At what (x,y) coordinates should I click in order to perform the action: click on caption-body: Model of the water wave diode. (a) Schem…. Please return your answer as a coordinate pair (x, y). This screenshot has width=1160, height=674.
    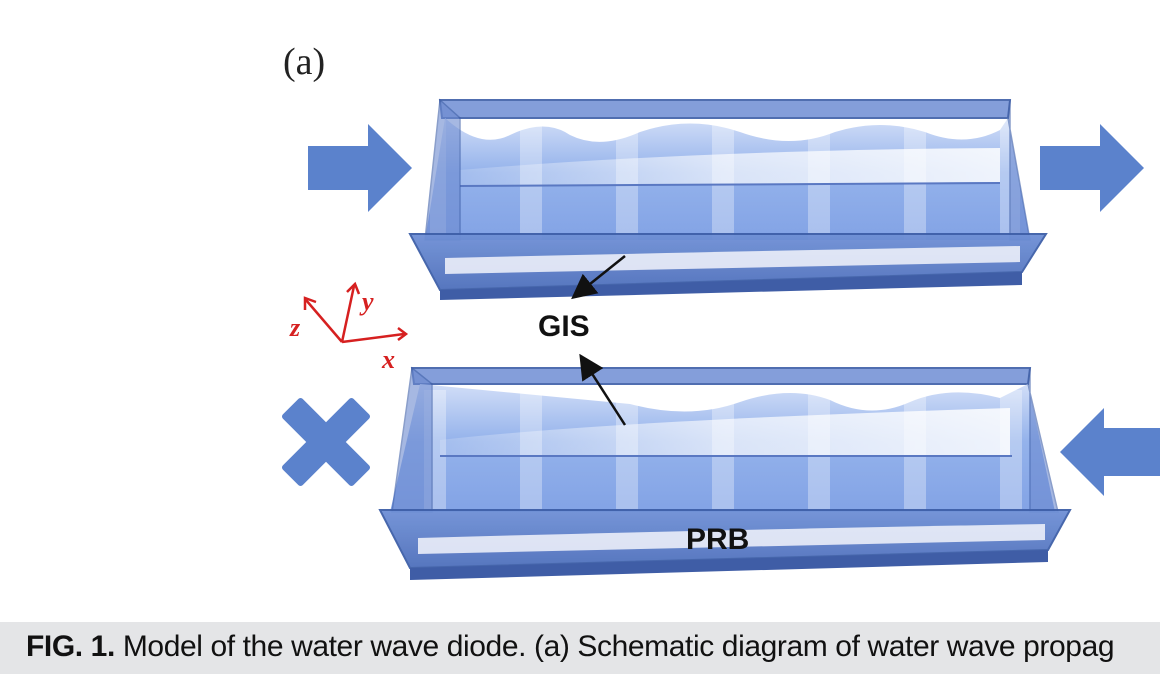
    Looking at the image, I should click on (614, 646).